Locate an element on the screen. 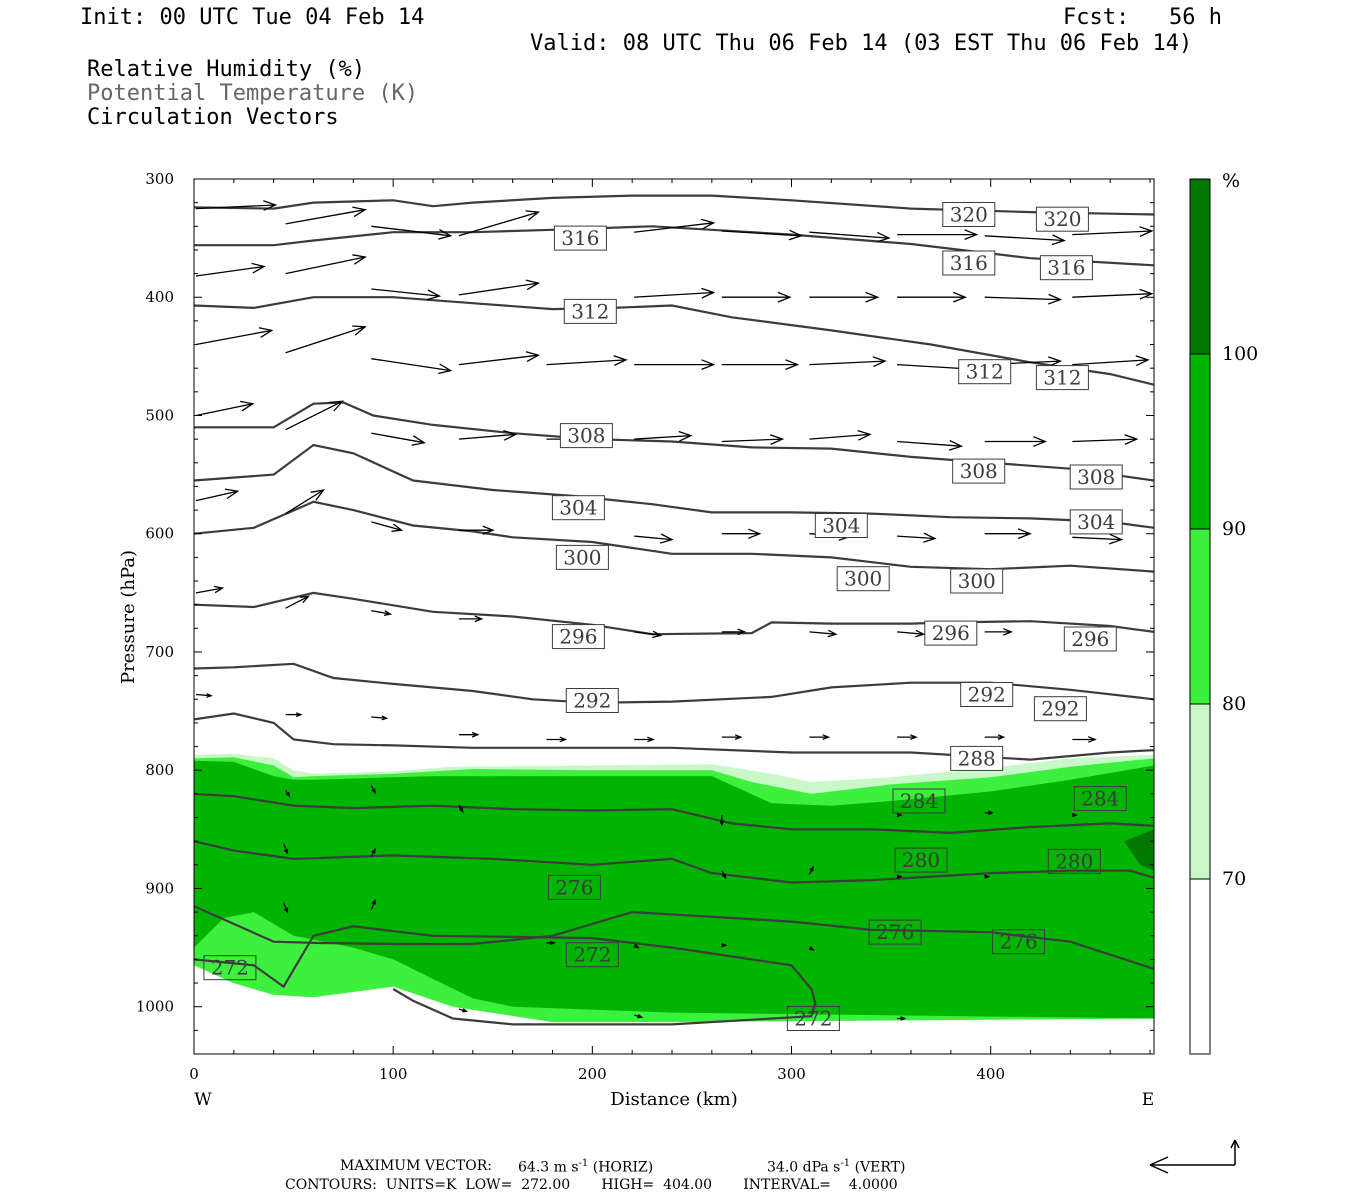  contour-label-text: 296 is located at coordinates (578, 637).